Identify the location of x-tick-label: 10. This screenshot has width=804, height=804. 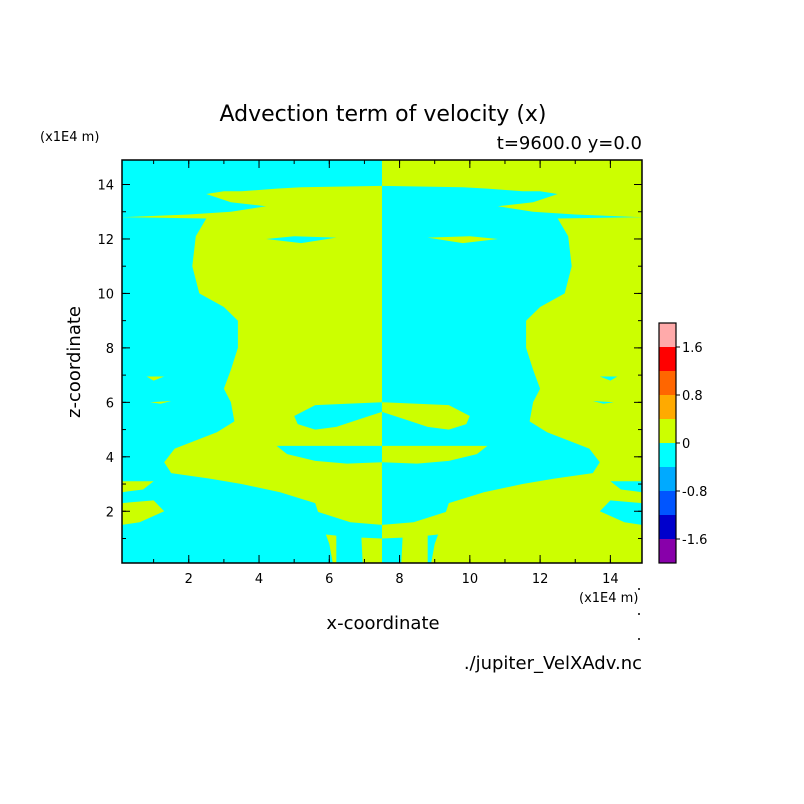
(470, 579).